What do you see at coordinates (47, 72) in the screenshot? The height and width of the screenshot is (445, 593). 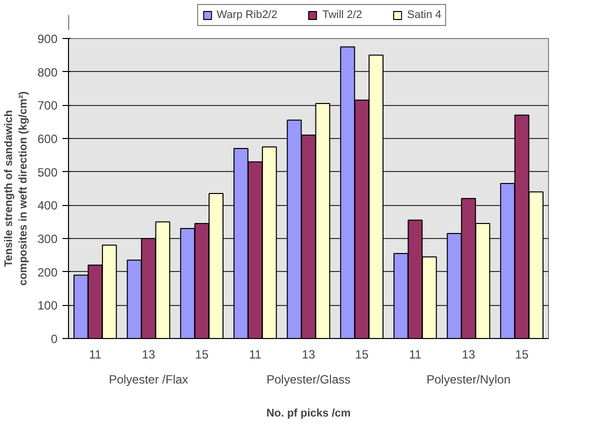 I see `y-tick-label: 800` at bounding box center [47, 72].